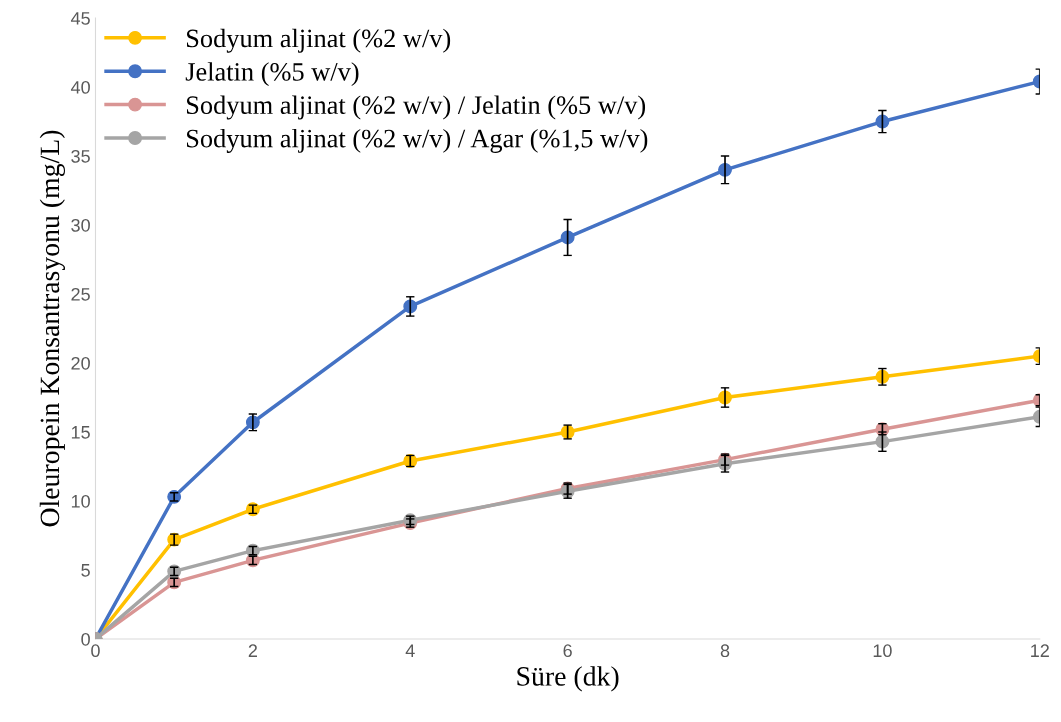 The image size is (1061, 722). Describe the element at coordinates (318, 40) in the screenshot. I see `legend-label: Sodyum aljinat (%2 w/v)` at that location.